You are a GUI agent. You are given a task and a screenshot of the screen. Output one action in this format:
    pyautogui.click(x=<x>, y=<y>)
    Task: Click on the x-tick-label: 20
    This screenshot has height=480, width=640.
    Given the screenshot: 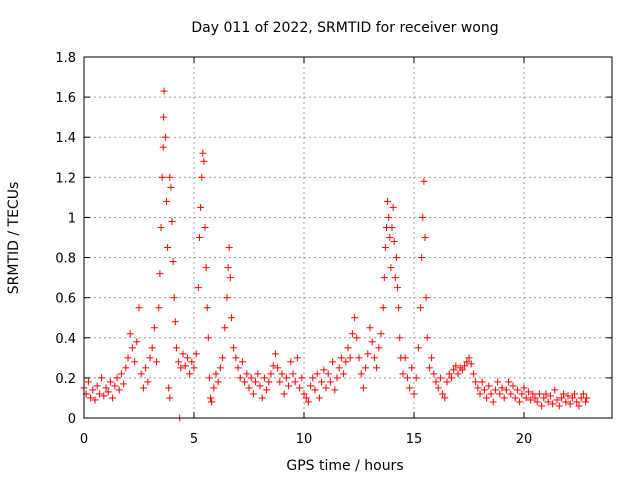 What is the action you would take?
    pyautogui.click(x=524, y=439)
    